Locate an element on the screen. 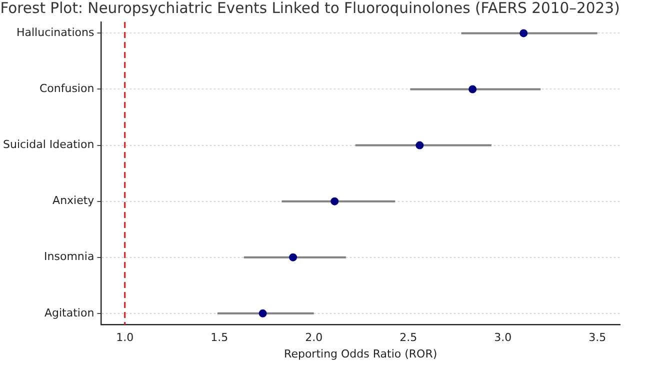  x-tick-label: 1.5 is located at coordinates (219, 337).